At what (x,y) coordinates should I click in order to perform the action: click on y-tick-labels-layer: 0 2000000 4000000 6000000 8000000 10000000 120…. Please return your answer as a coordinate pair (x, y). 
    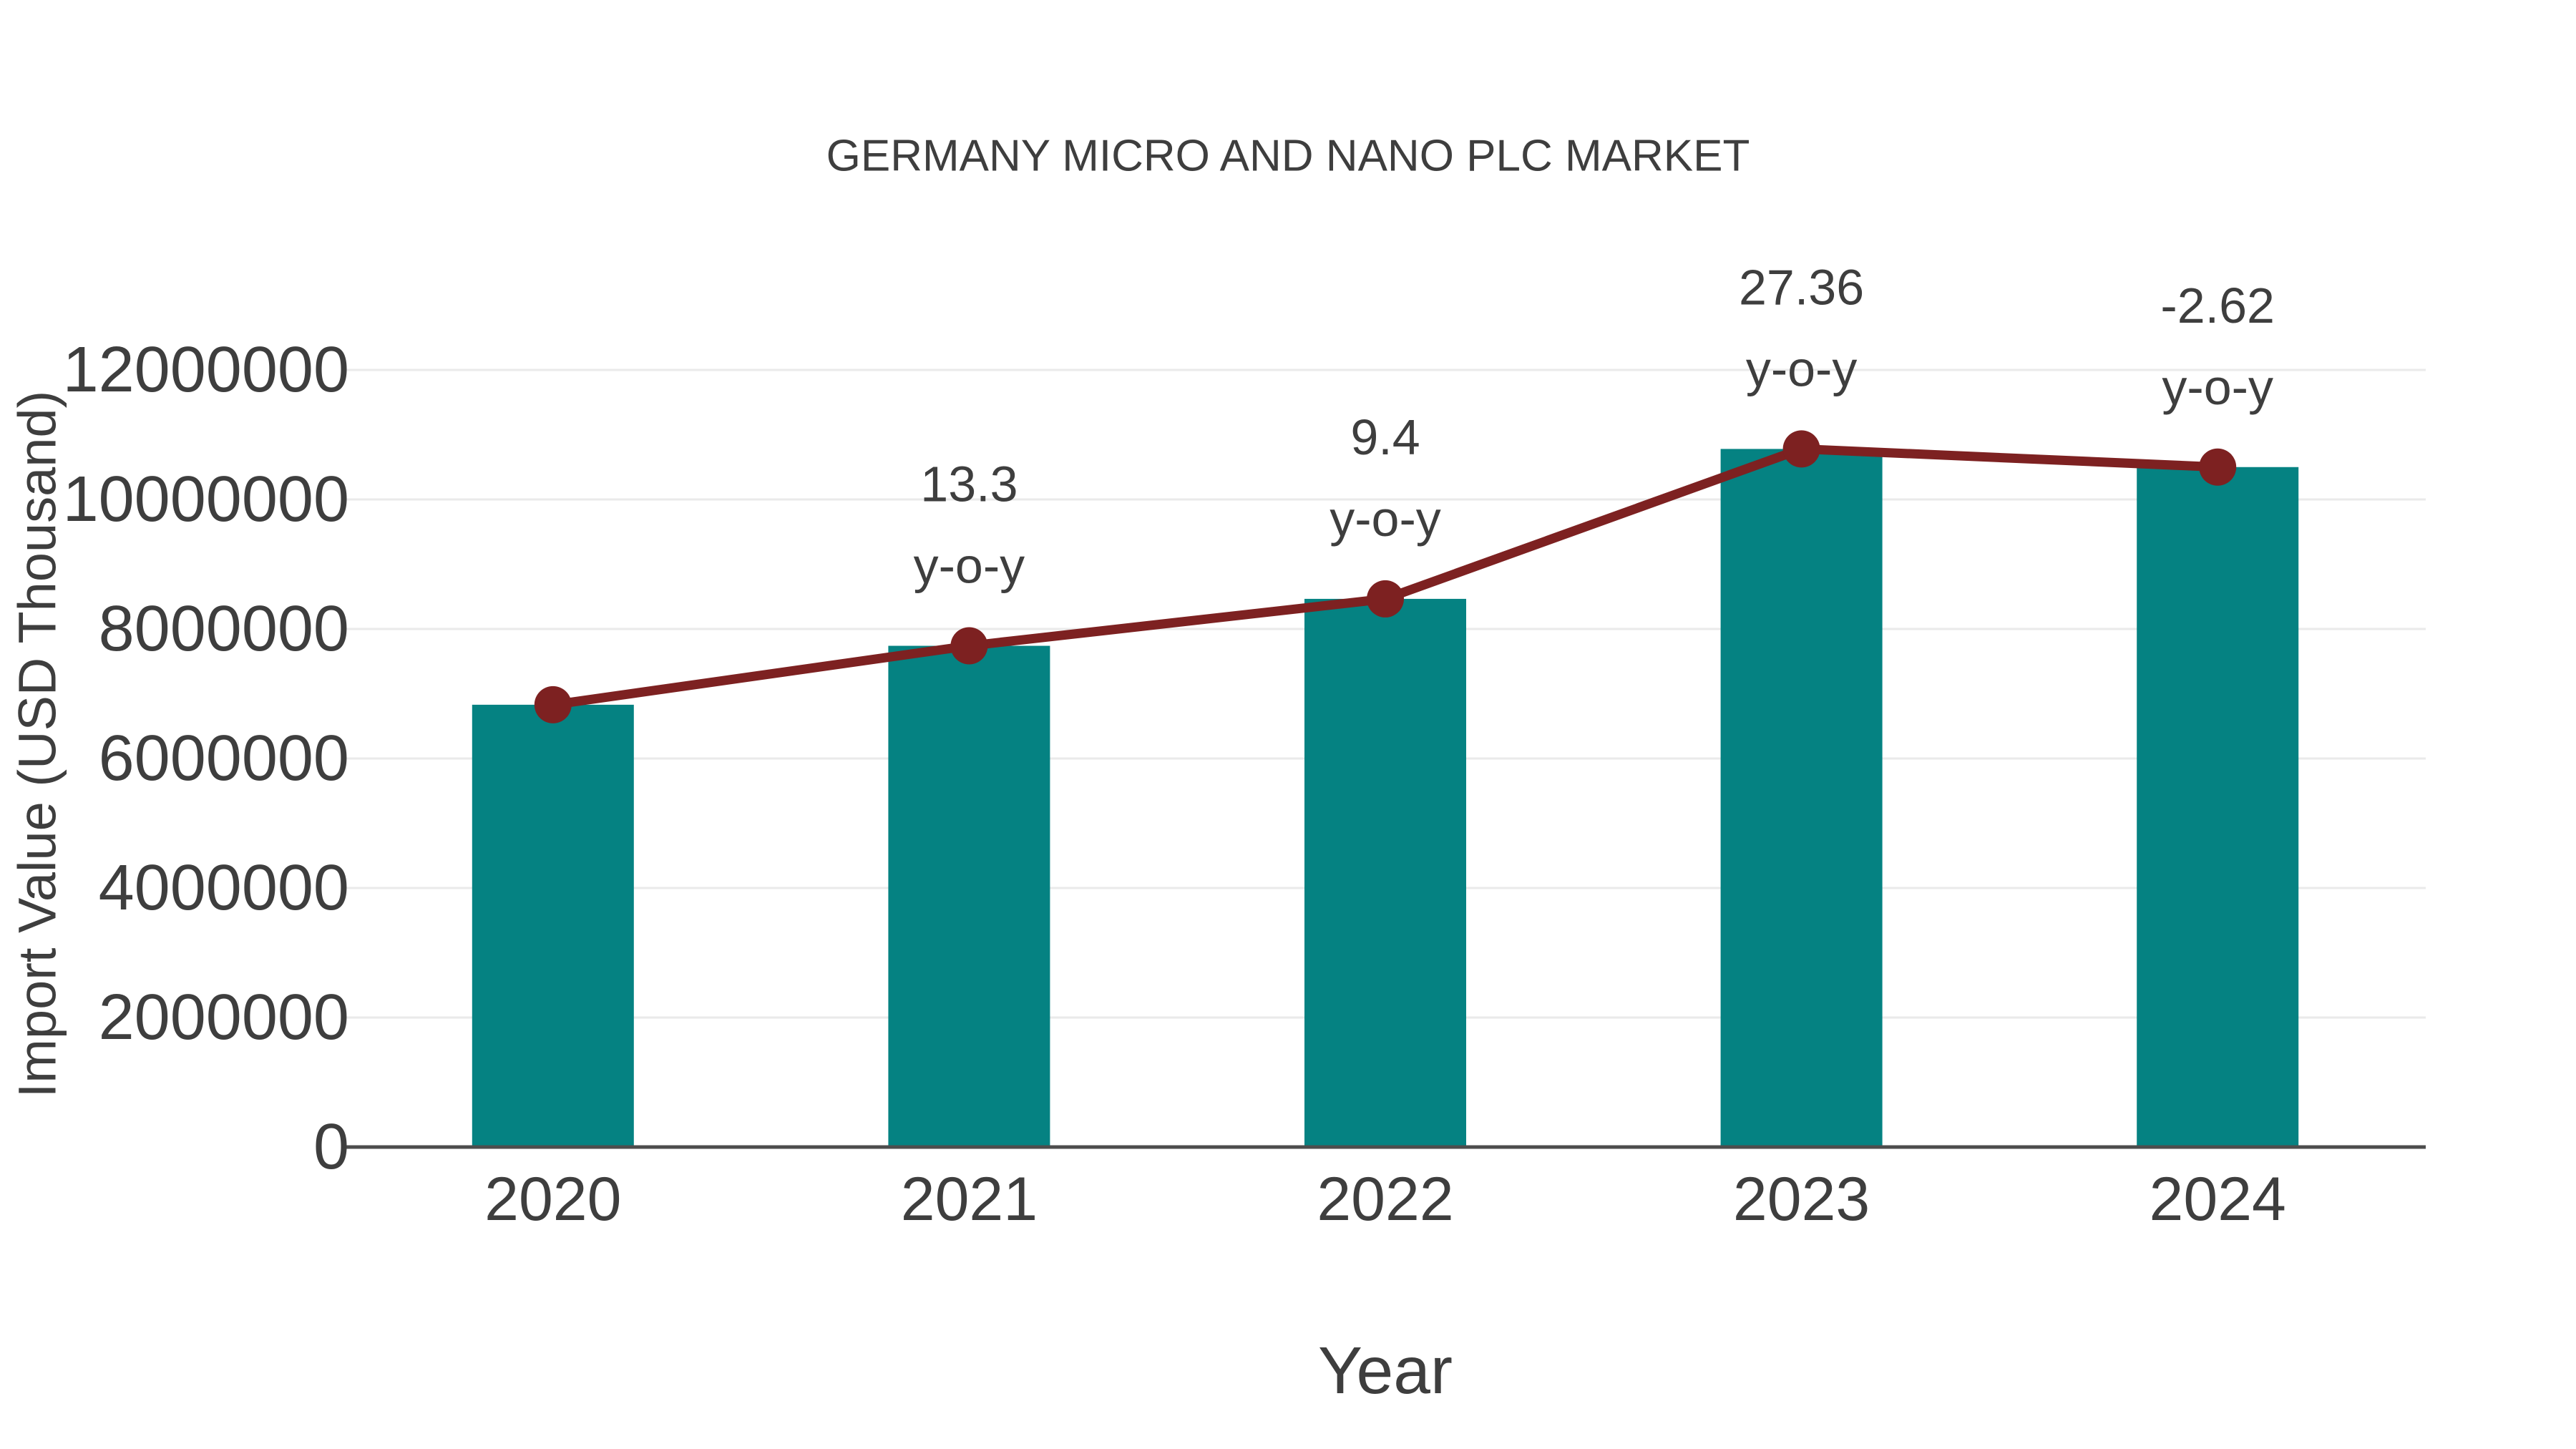
    Looking at the image, I should click on (206, 758).